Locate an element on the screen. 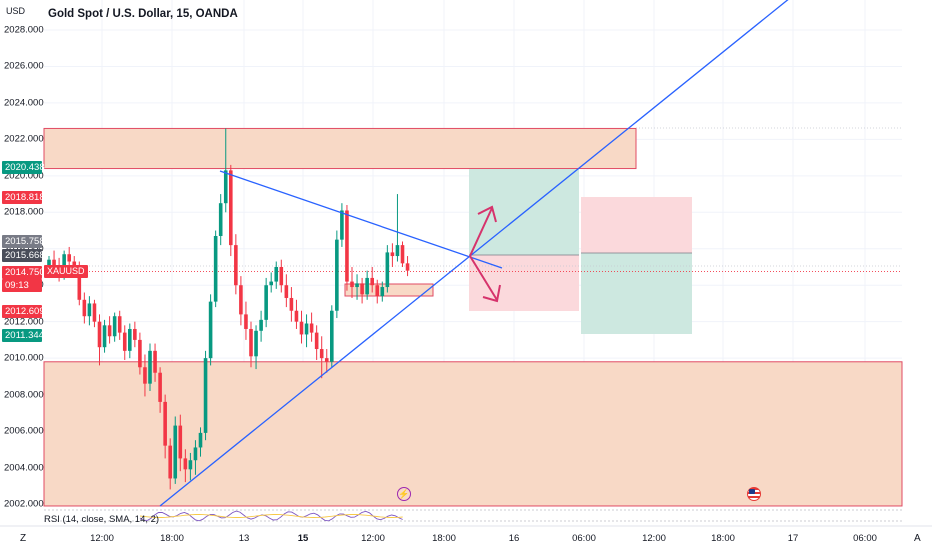  rsi-background is located at coordinates (473, 516).